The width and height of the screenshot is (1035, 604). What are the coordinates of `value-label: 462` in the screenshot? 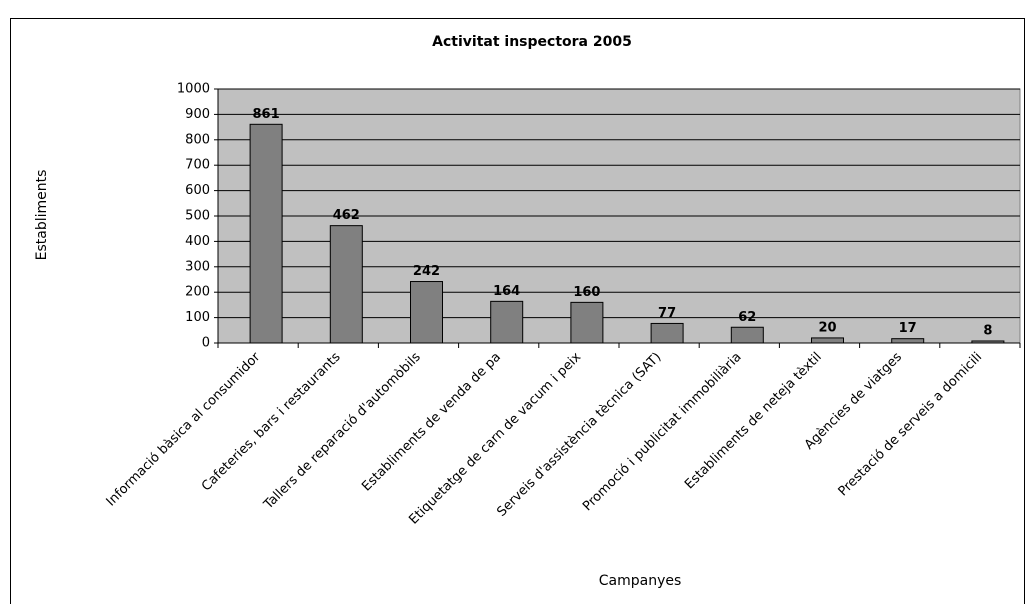 It's located at (346, 215).